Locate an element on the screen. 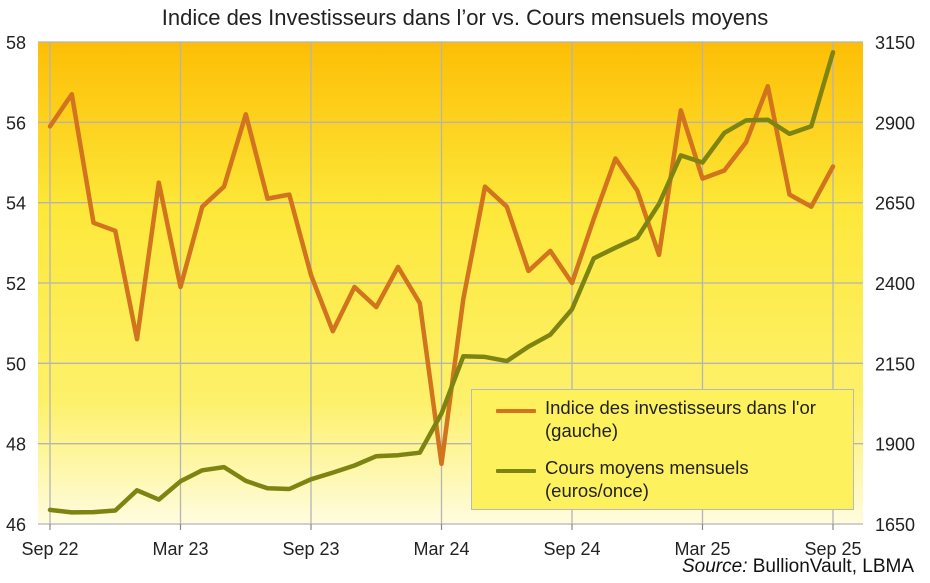 Image resolution: width=930 pixels, height=583 pixels. x-tick-label: Sep 23 is located at coordinates (310, 549).